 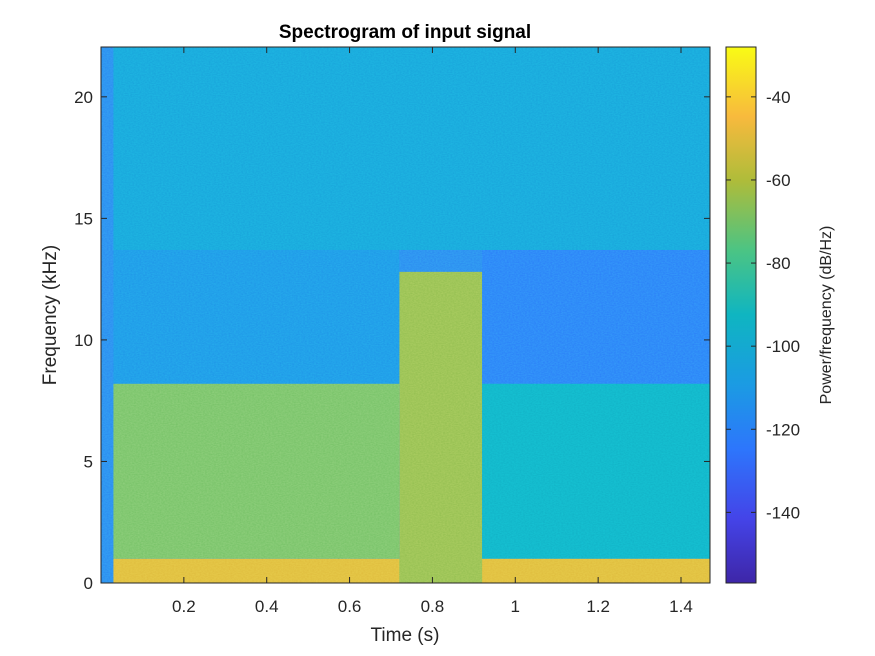 What do you see at coordinates (83, 218) in the screenshot?
I see `y-tick-label: 15` at bounding box center [83, 218].